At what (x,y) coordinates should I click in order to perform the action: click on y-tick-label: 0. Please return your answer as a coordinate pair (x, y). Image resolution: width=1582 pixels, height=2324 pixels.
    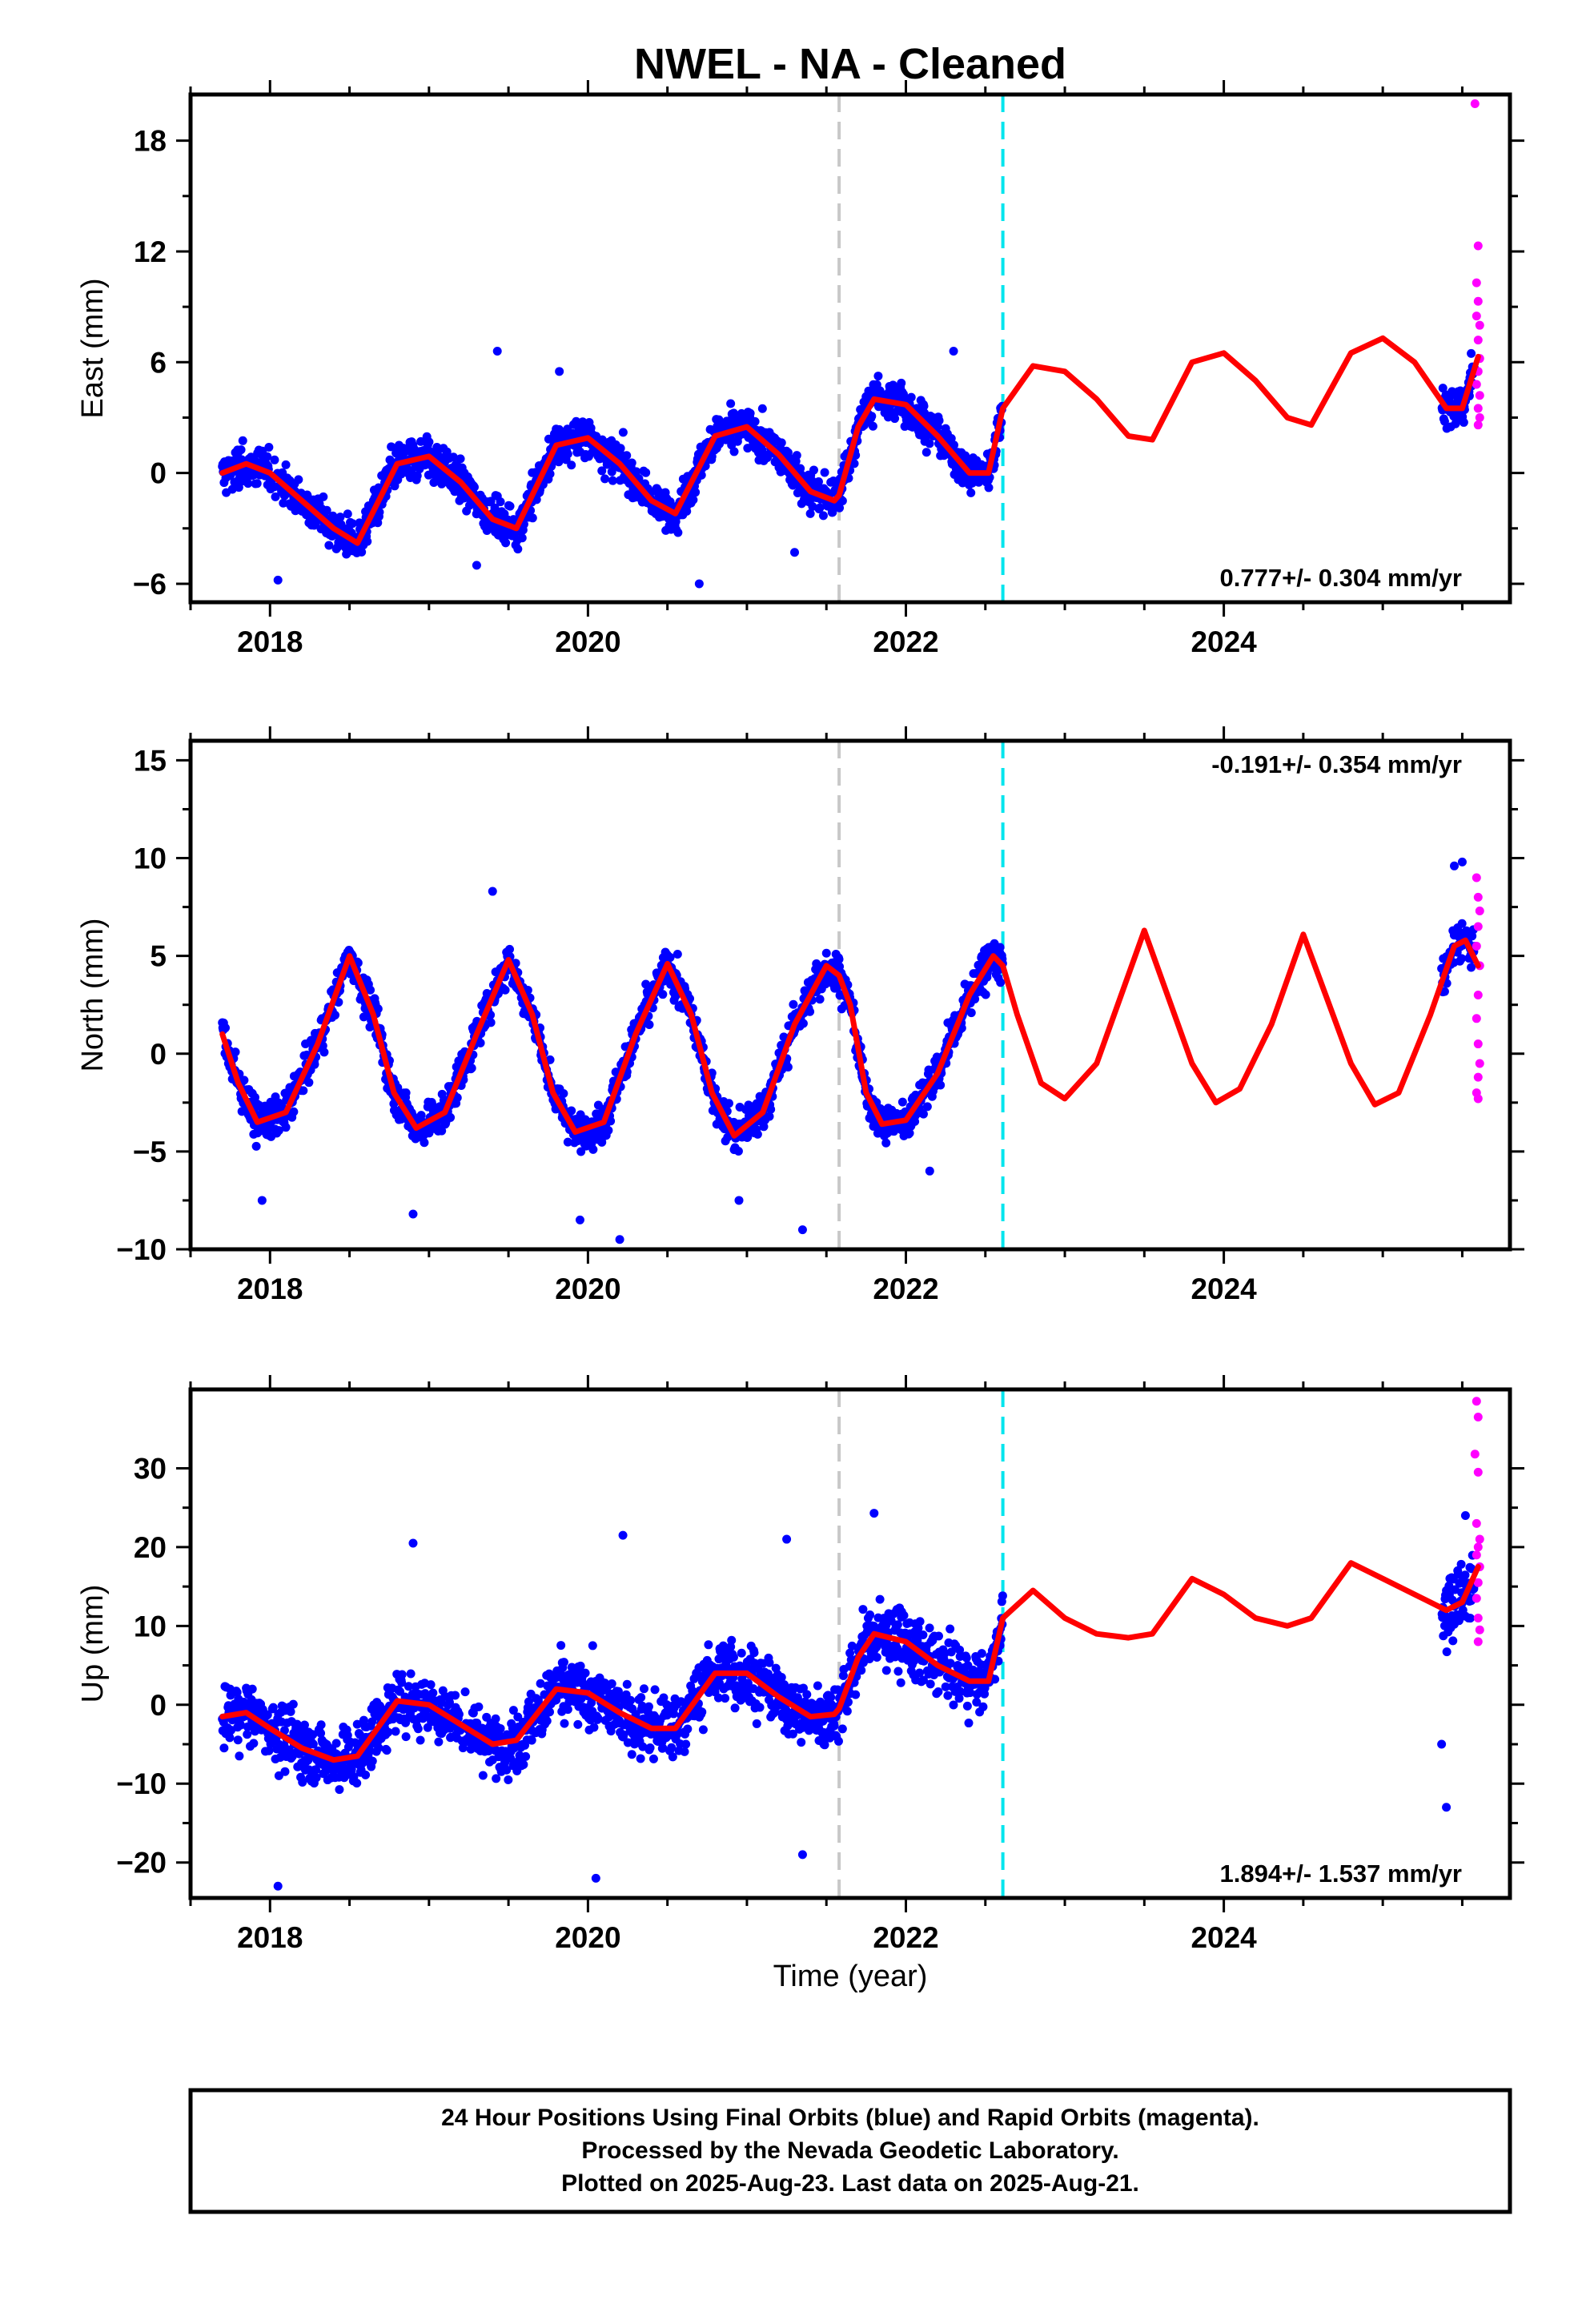
    Looking at the image, I should click on (158, 473).